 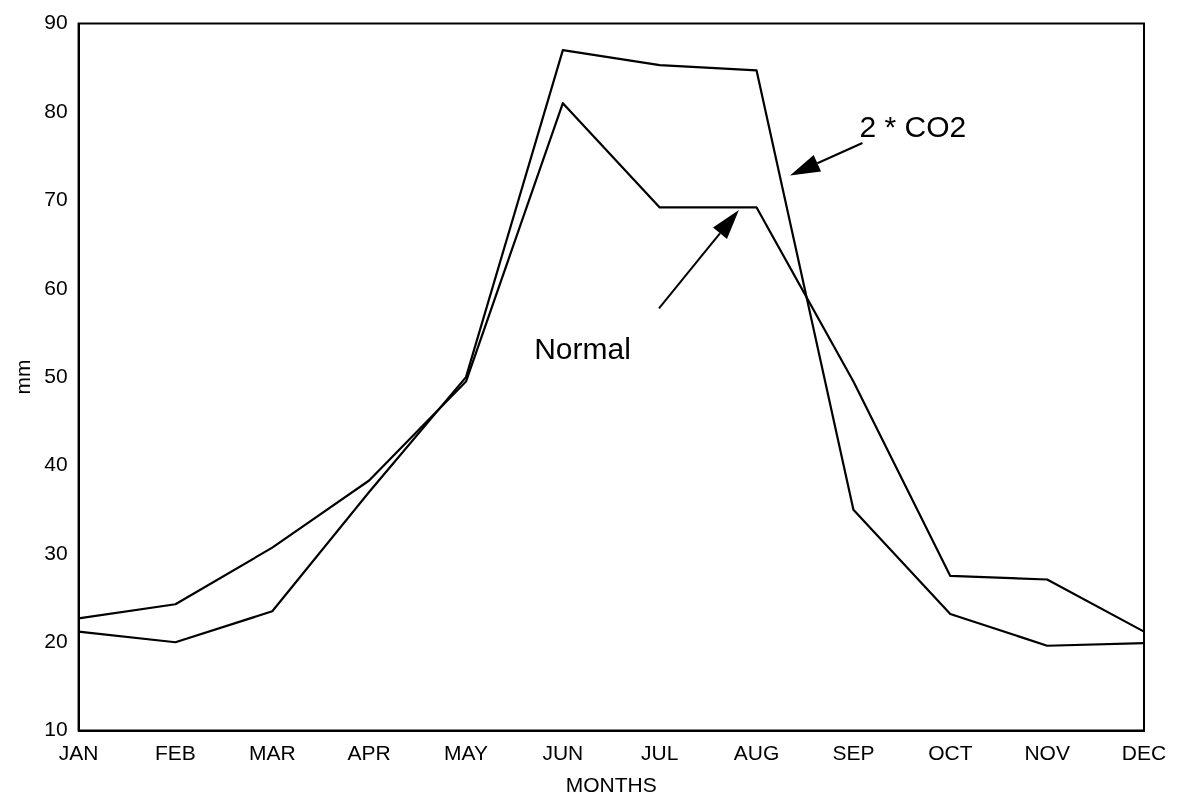 I want to click on x-tick-label: OCT, so click(x=950, y=752).